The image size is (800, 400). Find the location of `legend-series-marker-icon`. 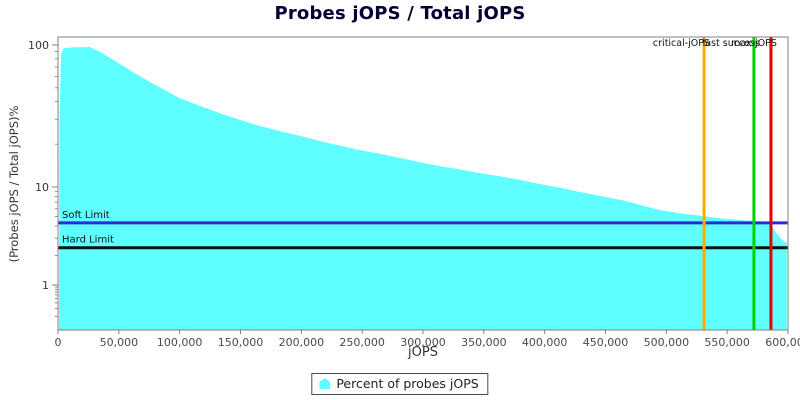

legend-series-marker-icon is located at coordinates (325, 383).